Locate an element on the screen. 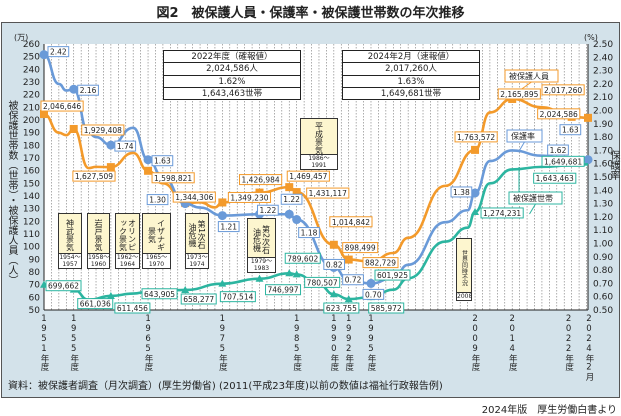  period-name: 世界同時不況 is located at coordinates (464, 267).